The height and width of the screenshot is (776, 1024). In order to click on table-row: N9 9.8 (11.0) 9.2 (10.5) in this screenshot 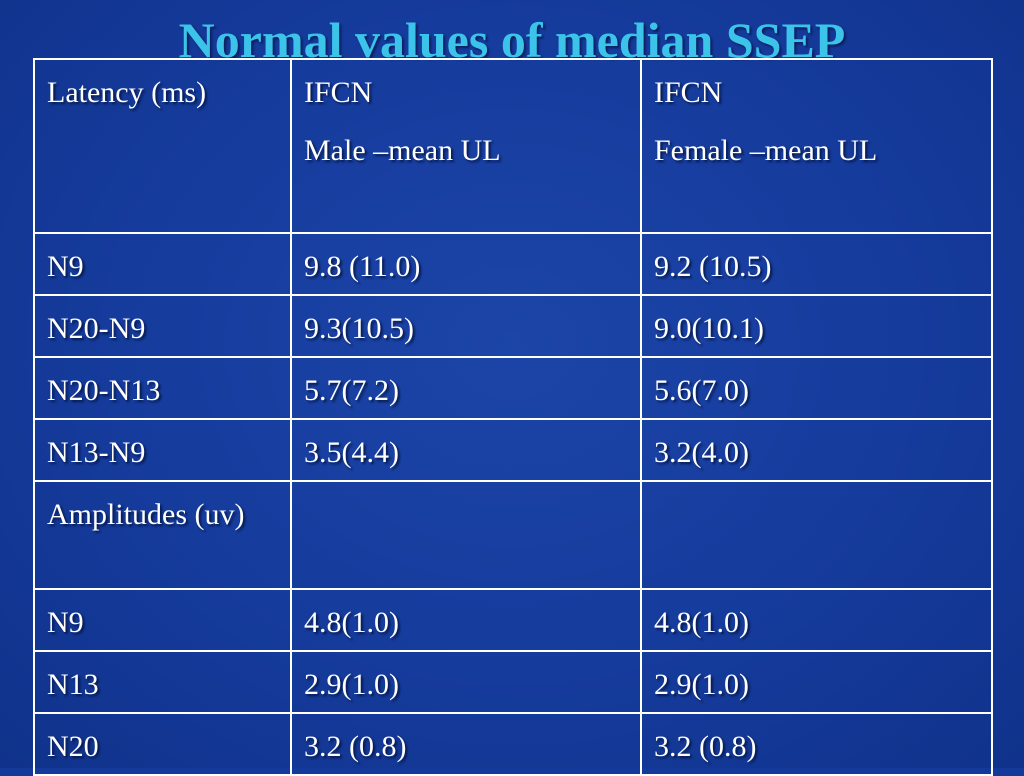, I will do `click(513, 264)`.